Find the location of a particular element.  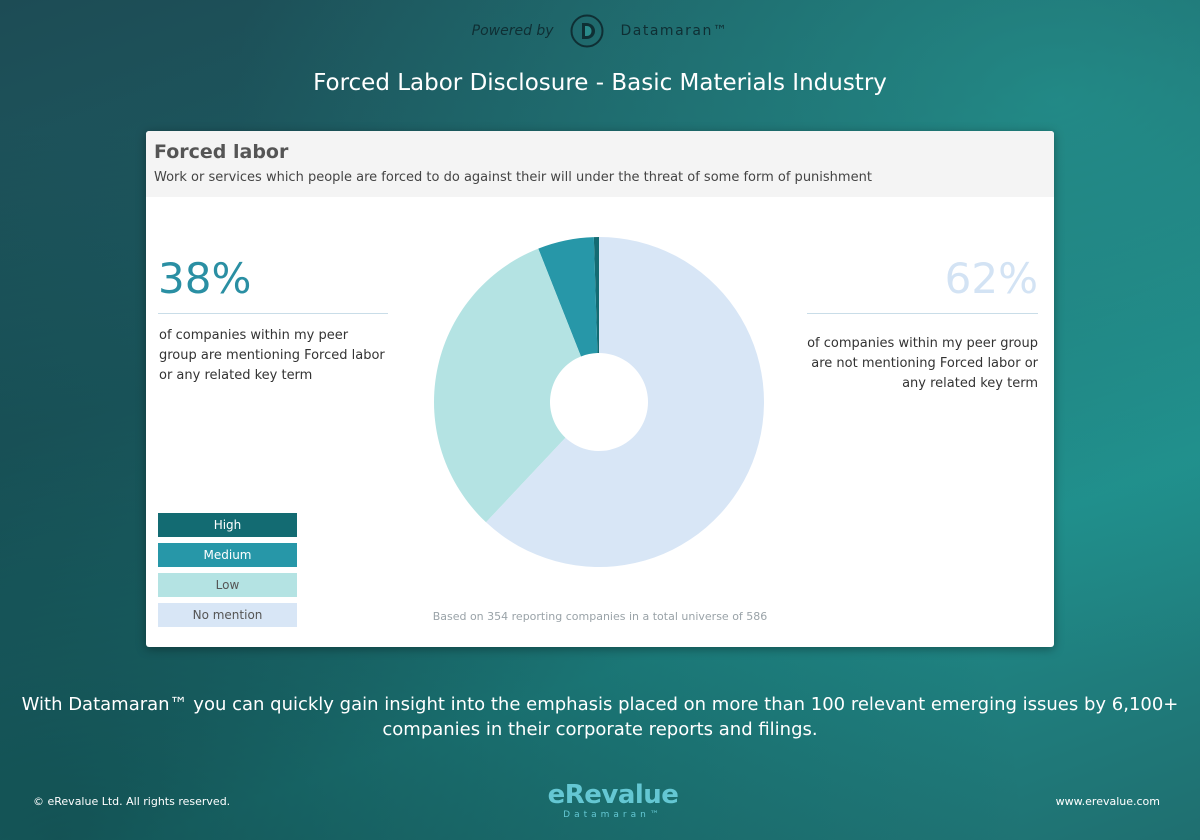

erevalue-logo: eRevalue Datamaran™ is located at coordinates (613, 800).